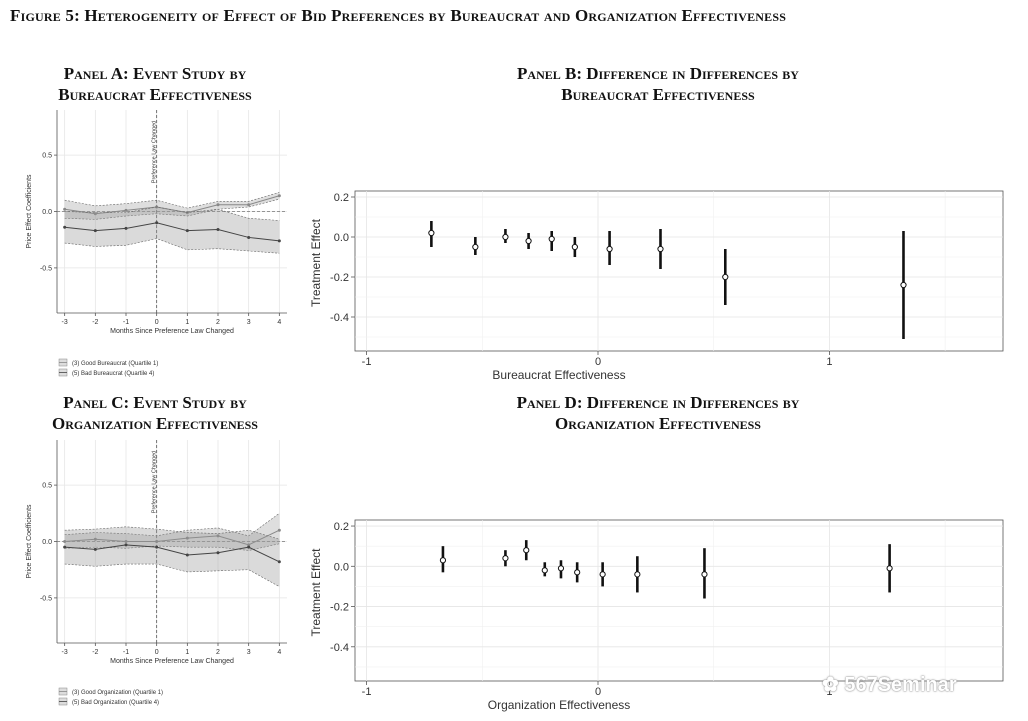 The height and width of the screenshot is (721, 1028). I want to click on panel_d-x-tick-label: -1, so click(367, 692).